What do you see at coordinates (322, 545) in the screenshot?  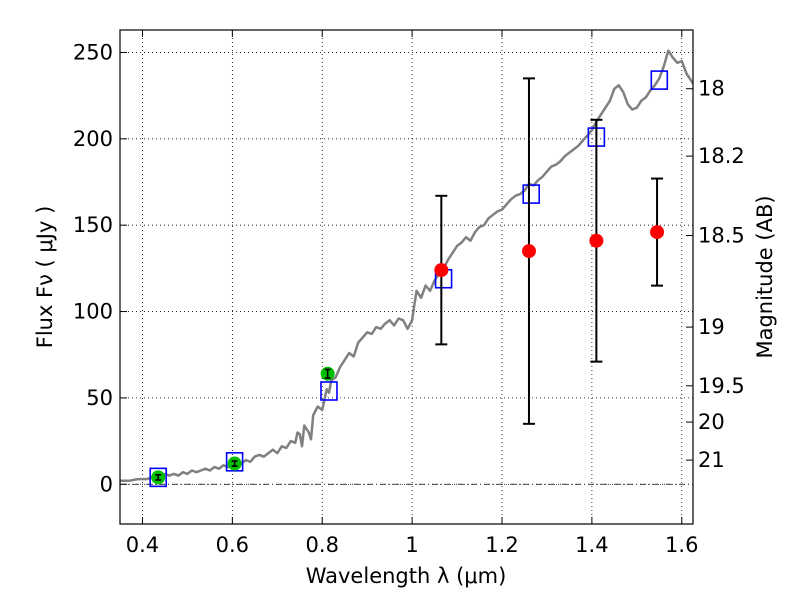 I see `x-tick-label: 0.8` at bounding box center [322, 545].